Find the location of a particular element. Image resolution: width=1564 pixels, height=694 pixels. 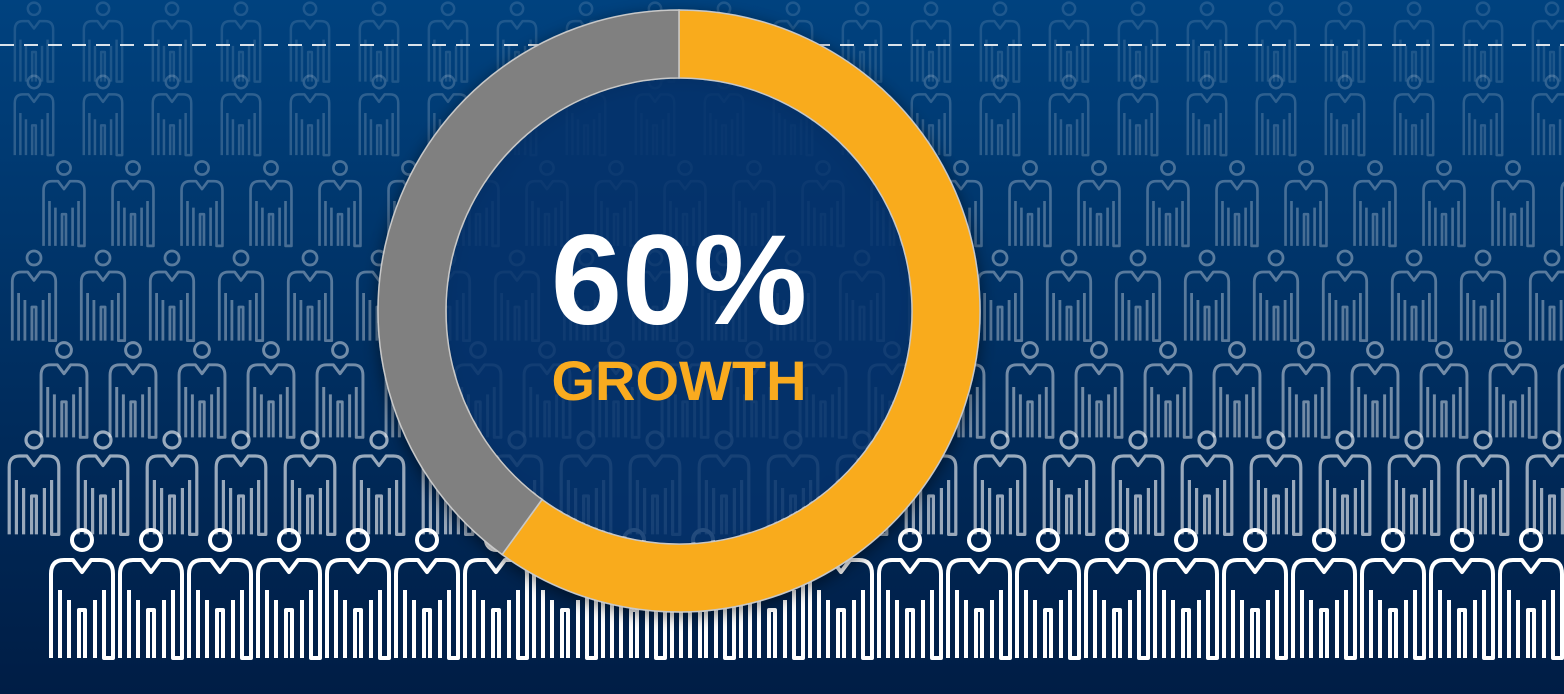

value-label: 60% is located at coordinates (679, 280).